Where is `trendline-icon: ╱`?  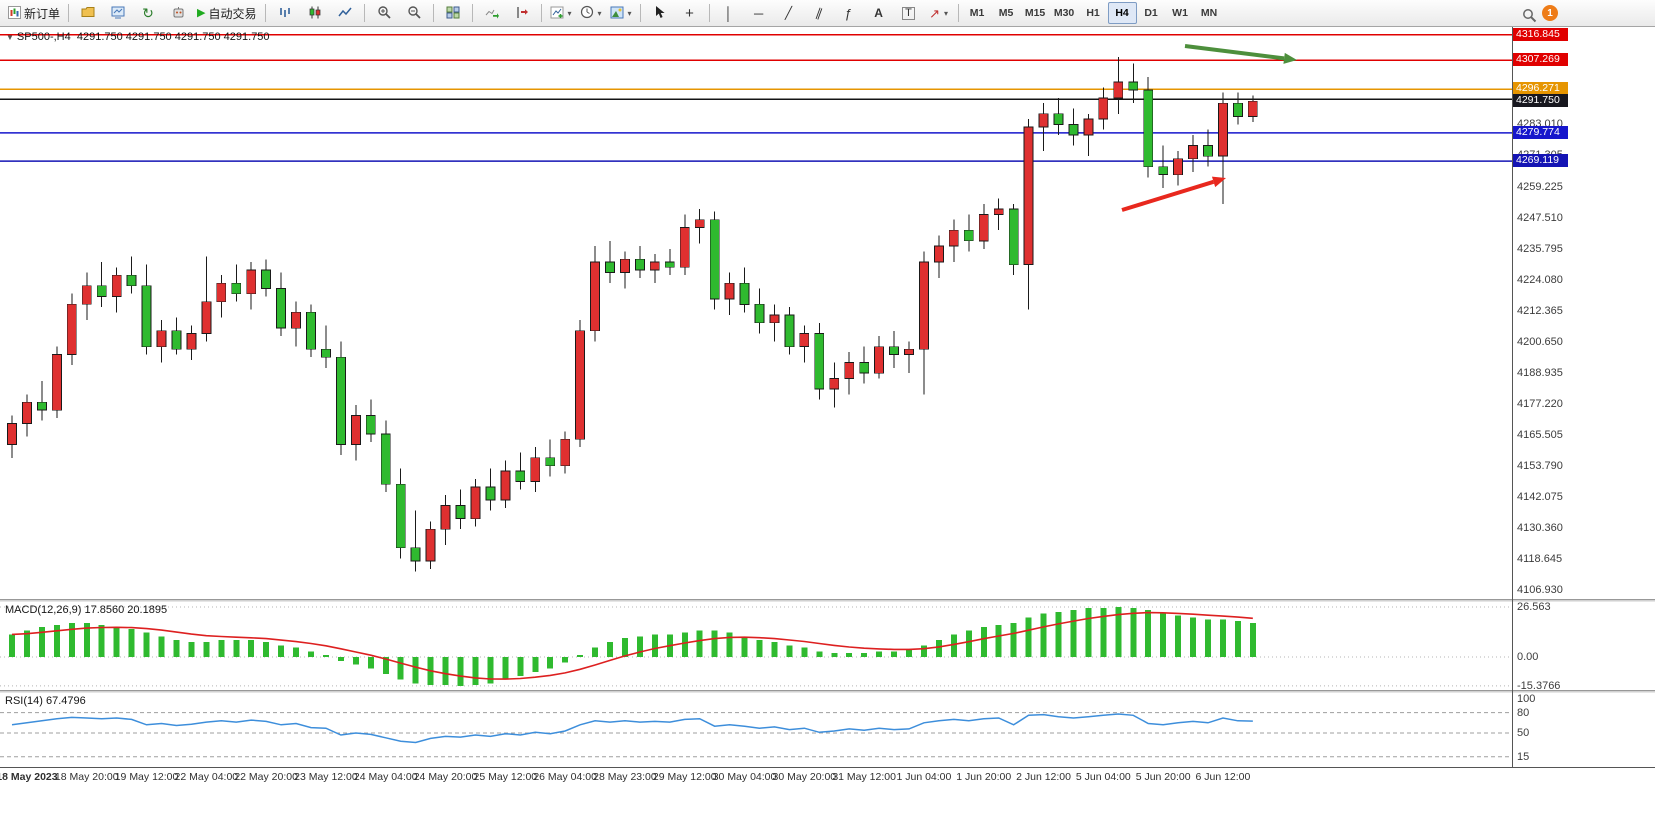 trendline-icon: ╱ is located at coordinates (788, 12).